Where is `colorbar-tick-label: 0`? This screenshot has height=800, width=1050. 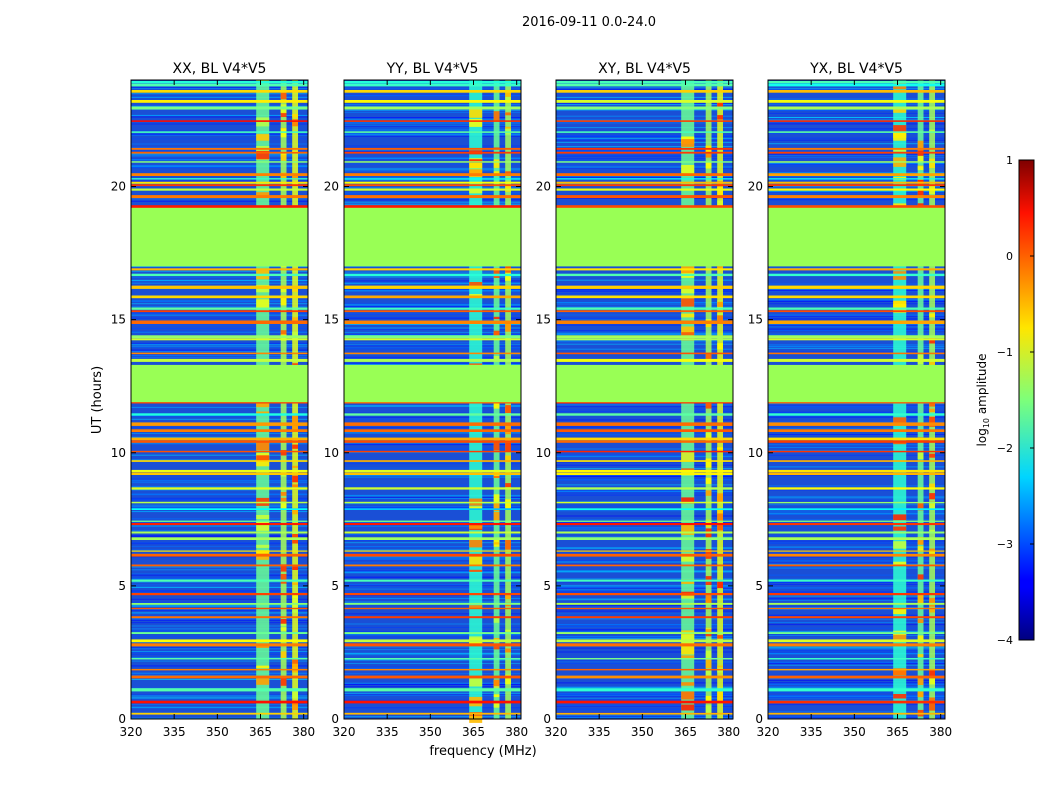 colorbar-tick-label: 0 is located at coordinates (1009, 256).